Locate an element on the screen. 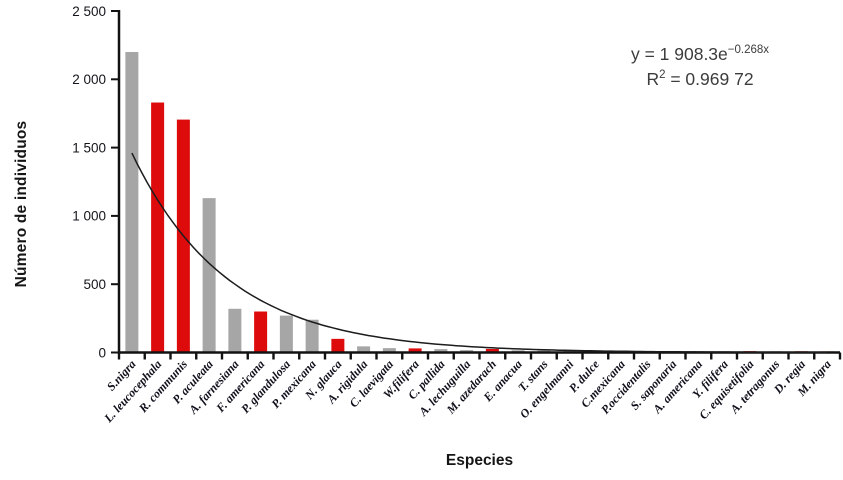  y-axis-title: Número de individuos is located at coordinates (21, 204).